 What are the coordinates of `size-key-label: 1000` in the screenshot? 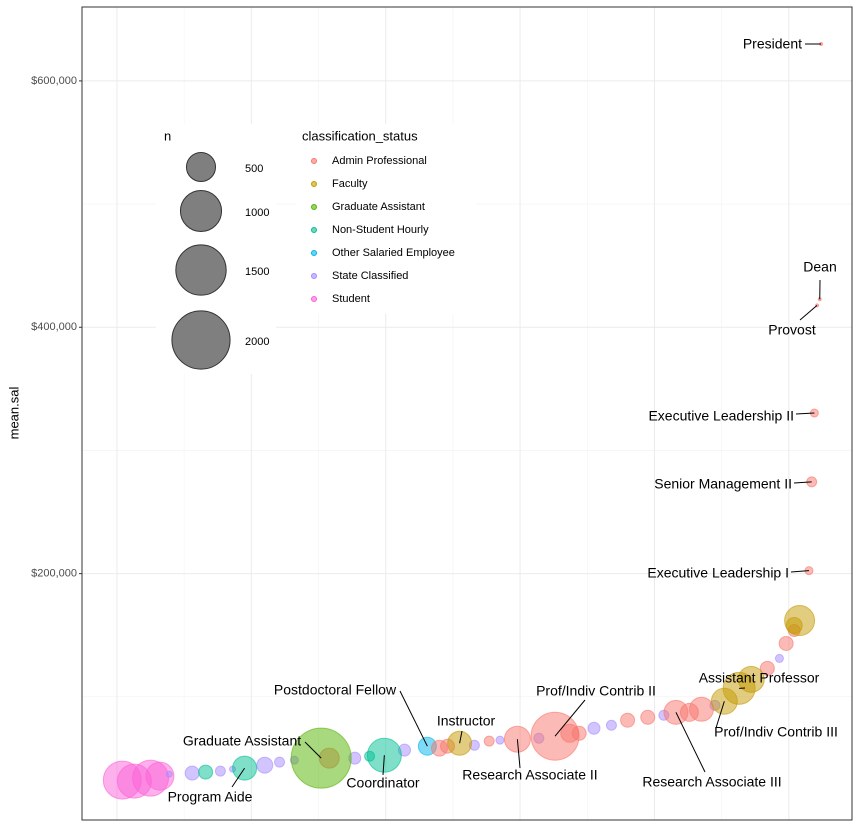 It's located at (257, 213).